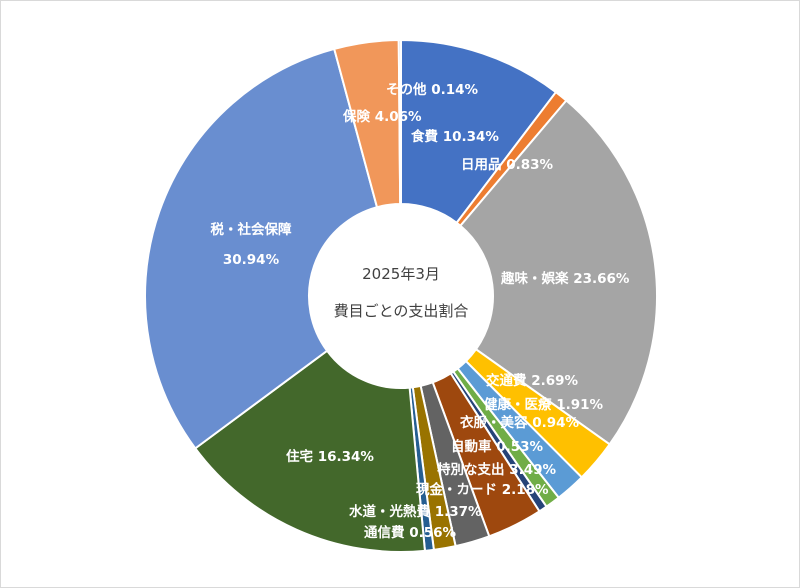 This screenshot has height=588, width=800. What do you see at coordinates (410, 532) in the screenshot?
I see `data-label-通信費: 通信費 0.56%` at bounding box center [410, 532].